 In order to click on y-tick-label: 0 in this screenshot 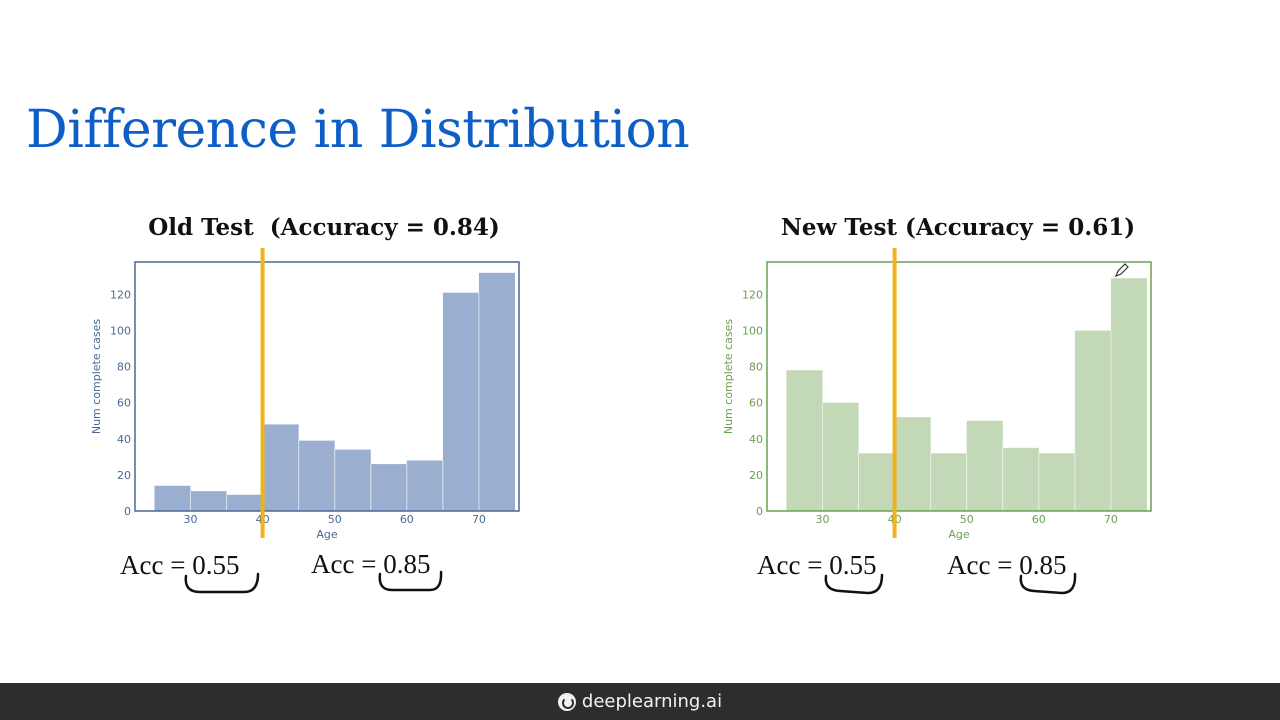, I will do `click(127, 511)`.